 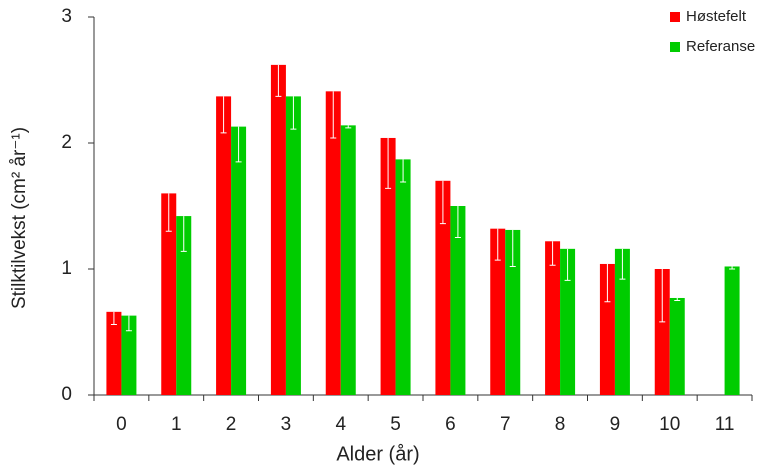 What do you see at coordinates (720, 46) in the screenshot?
I see `legend-label: Referanse` at bounding box center [720, 46].